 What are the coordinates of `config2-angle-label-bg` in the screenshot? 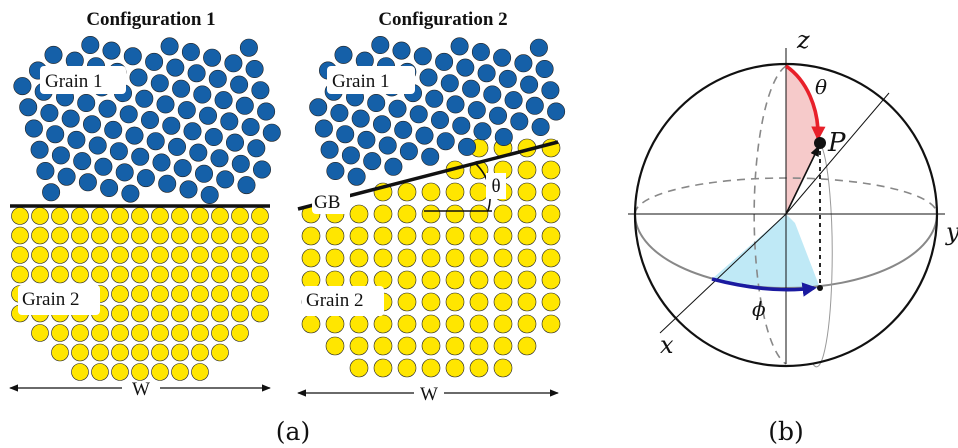 It's located at (496, 186).